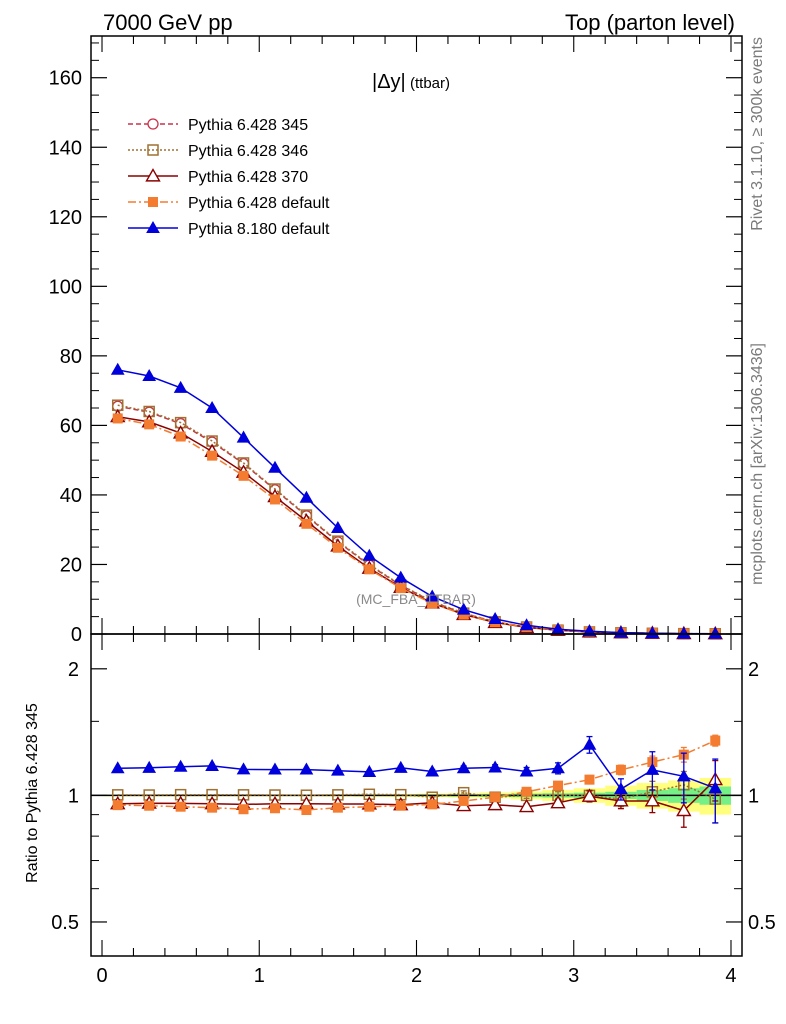 The width and height of the screenshot is (786, 1024). Describe the element at coordinates (248, 125) in the screenshot. I see `legend-label: Pythia 6.428 345` at that location.